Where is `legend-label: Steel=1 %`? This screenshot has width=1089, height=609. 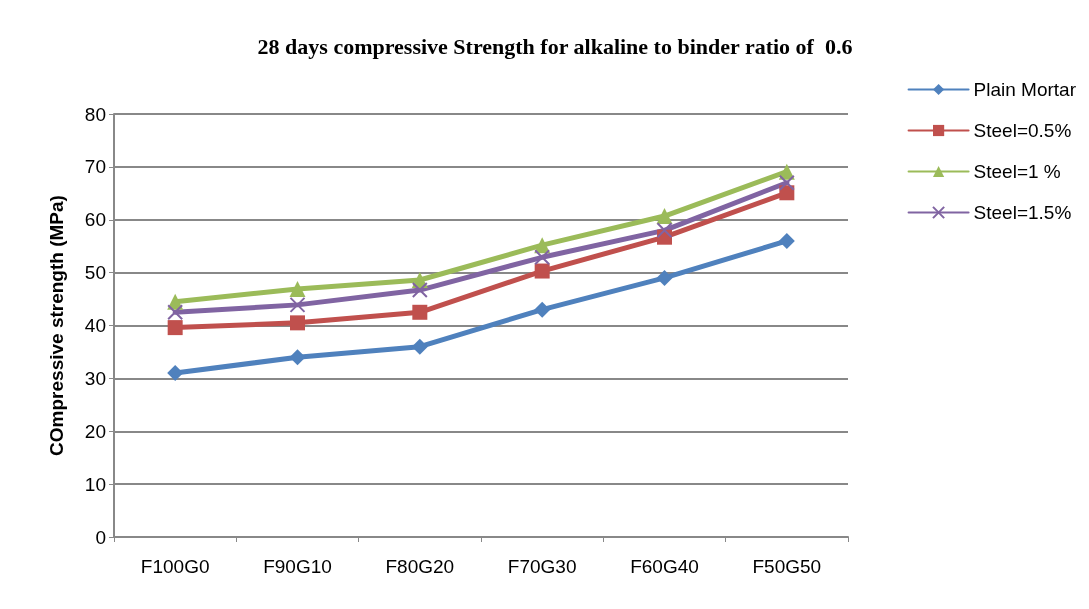
legend-label: Steel=1 % is located at coordinates (1017, 171).